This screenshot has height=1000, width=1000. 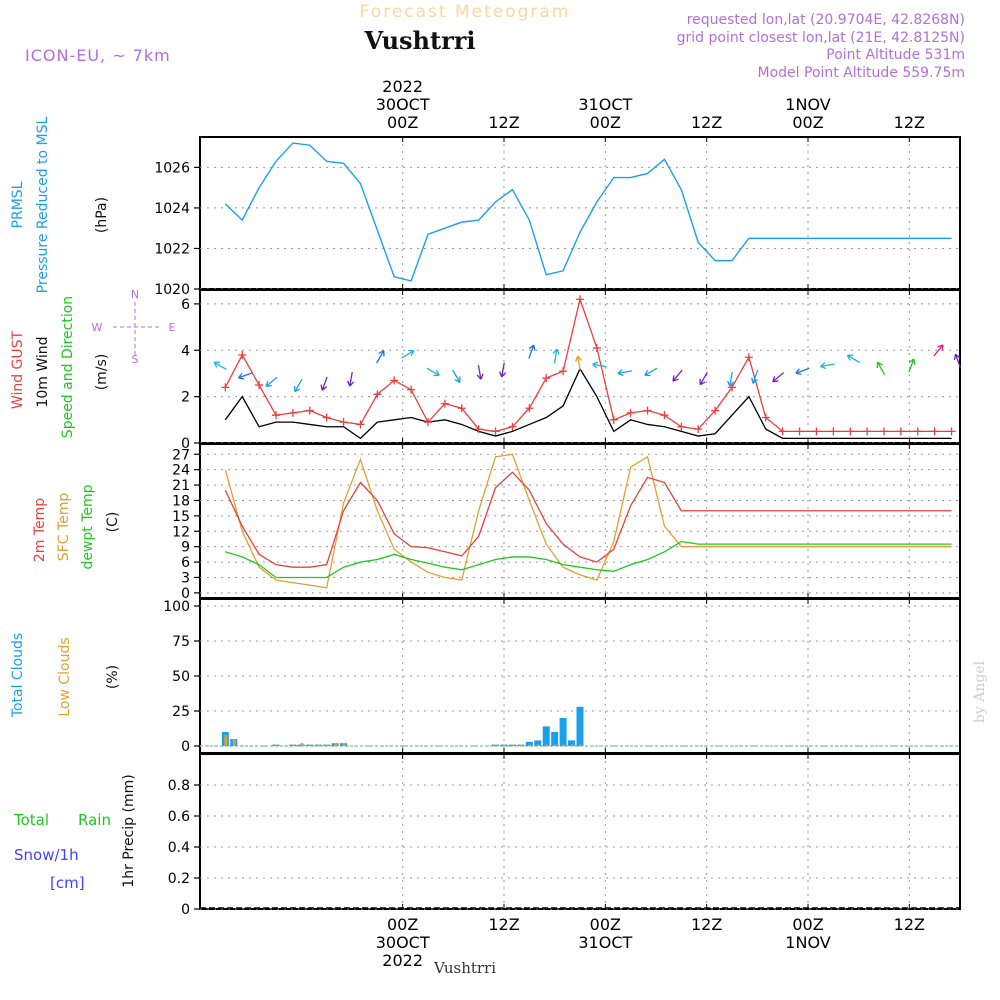 What do you see at coordinates (172, 209) in the screenshot?
I see `y-tick-label: 1024` at bounding box center [172, 209].